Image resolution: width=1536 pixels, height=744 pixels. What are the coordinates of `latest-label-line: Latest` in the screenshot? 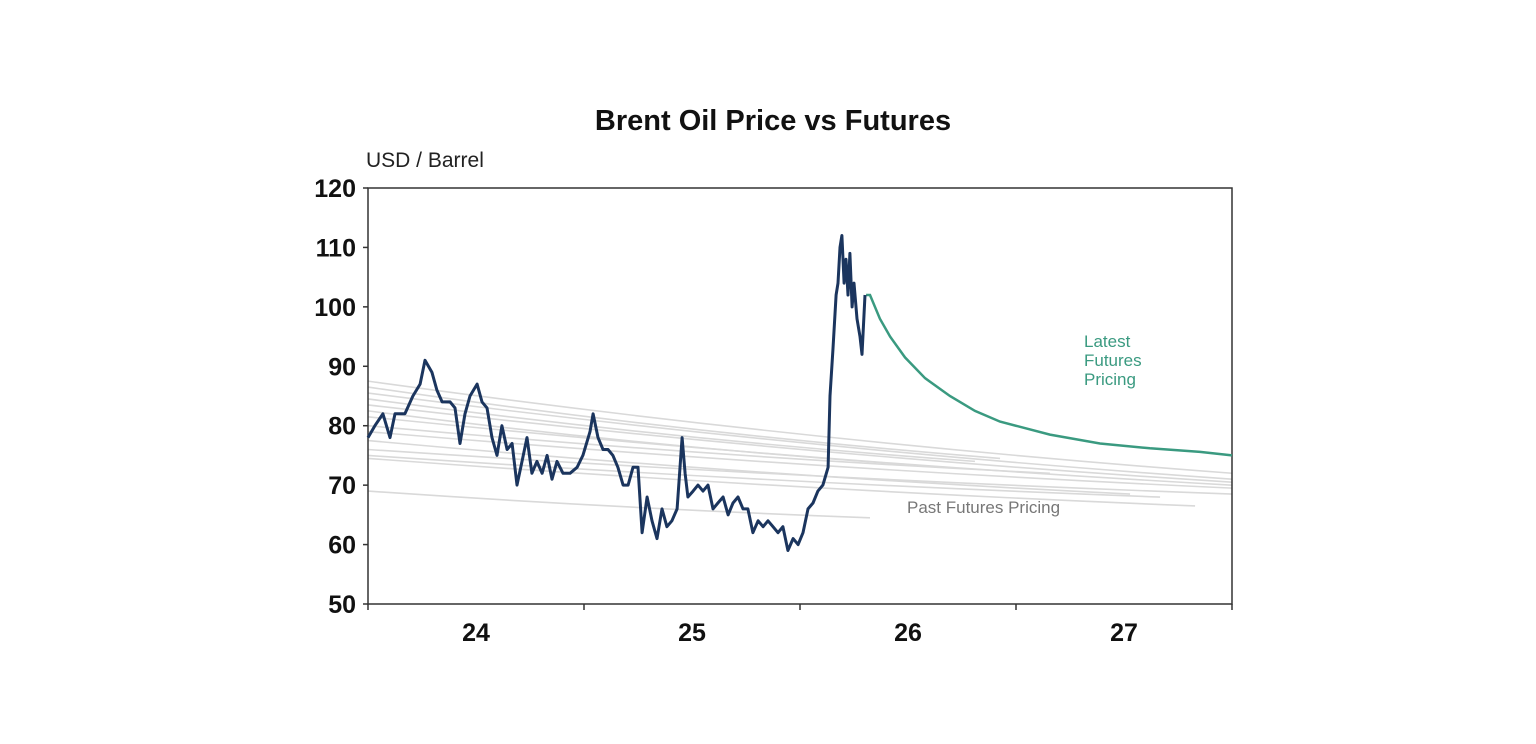 It's located at (1107, 341).